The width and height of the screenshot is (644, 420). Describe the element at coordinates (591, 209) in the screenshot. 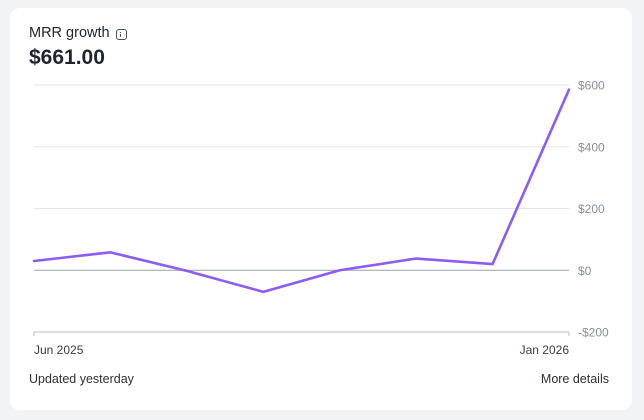

I see `y-tick-label: $200` at that location.